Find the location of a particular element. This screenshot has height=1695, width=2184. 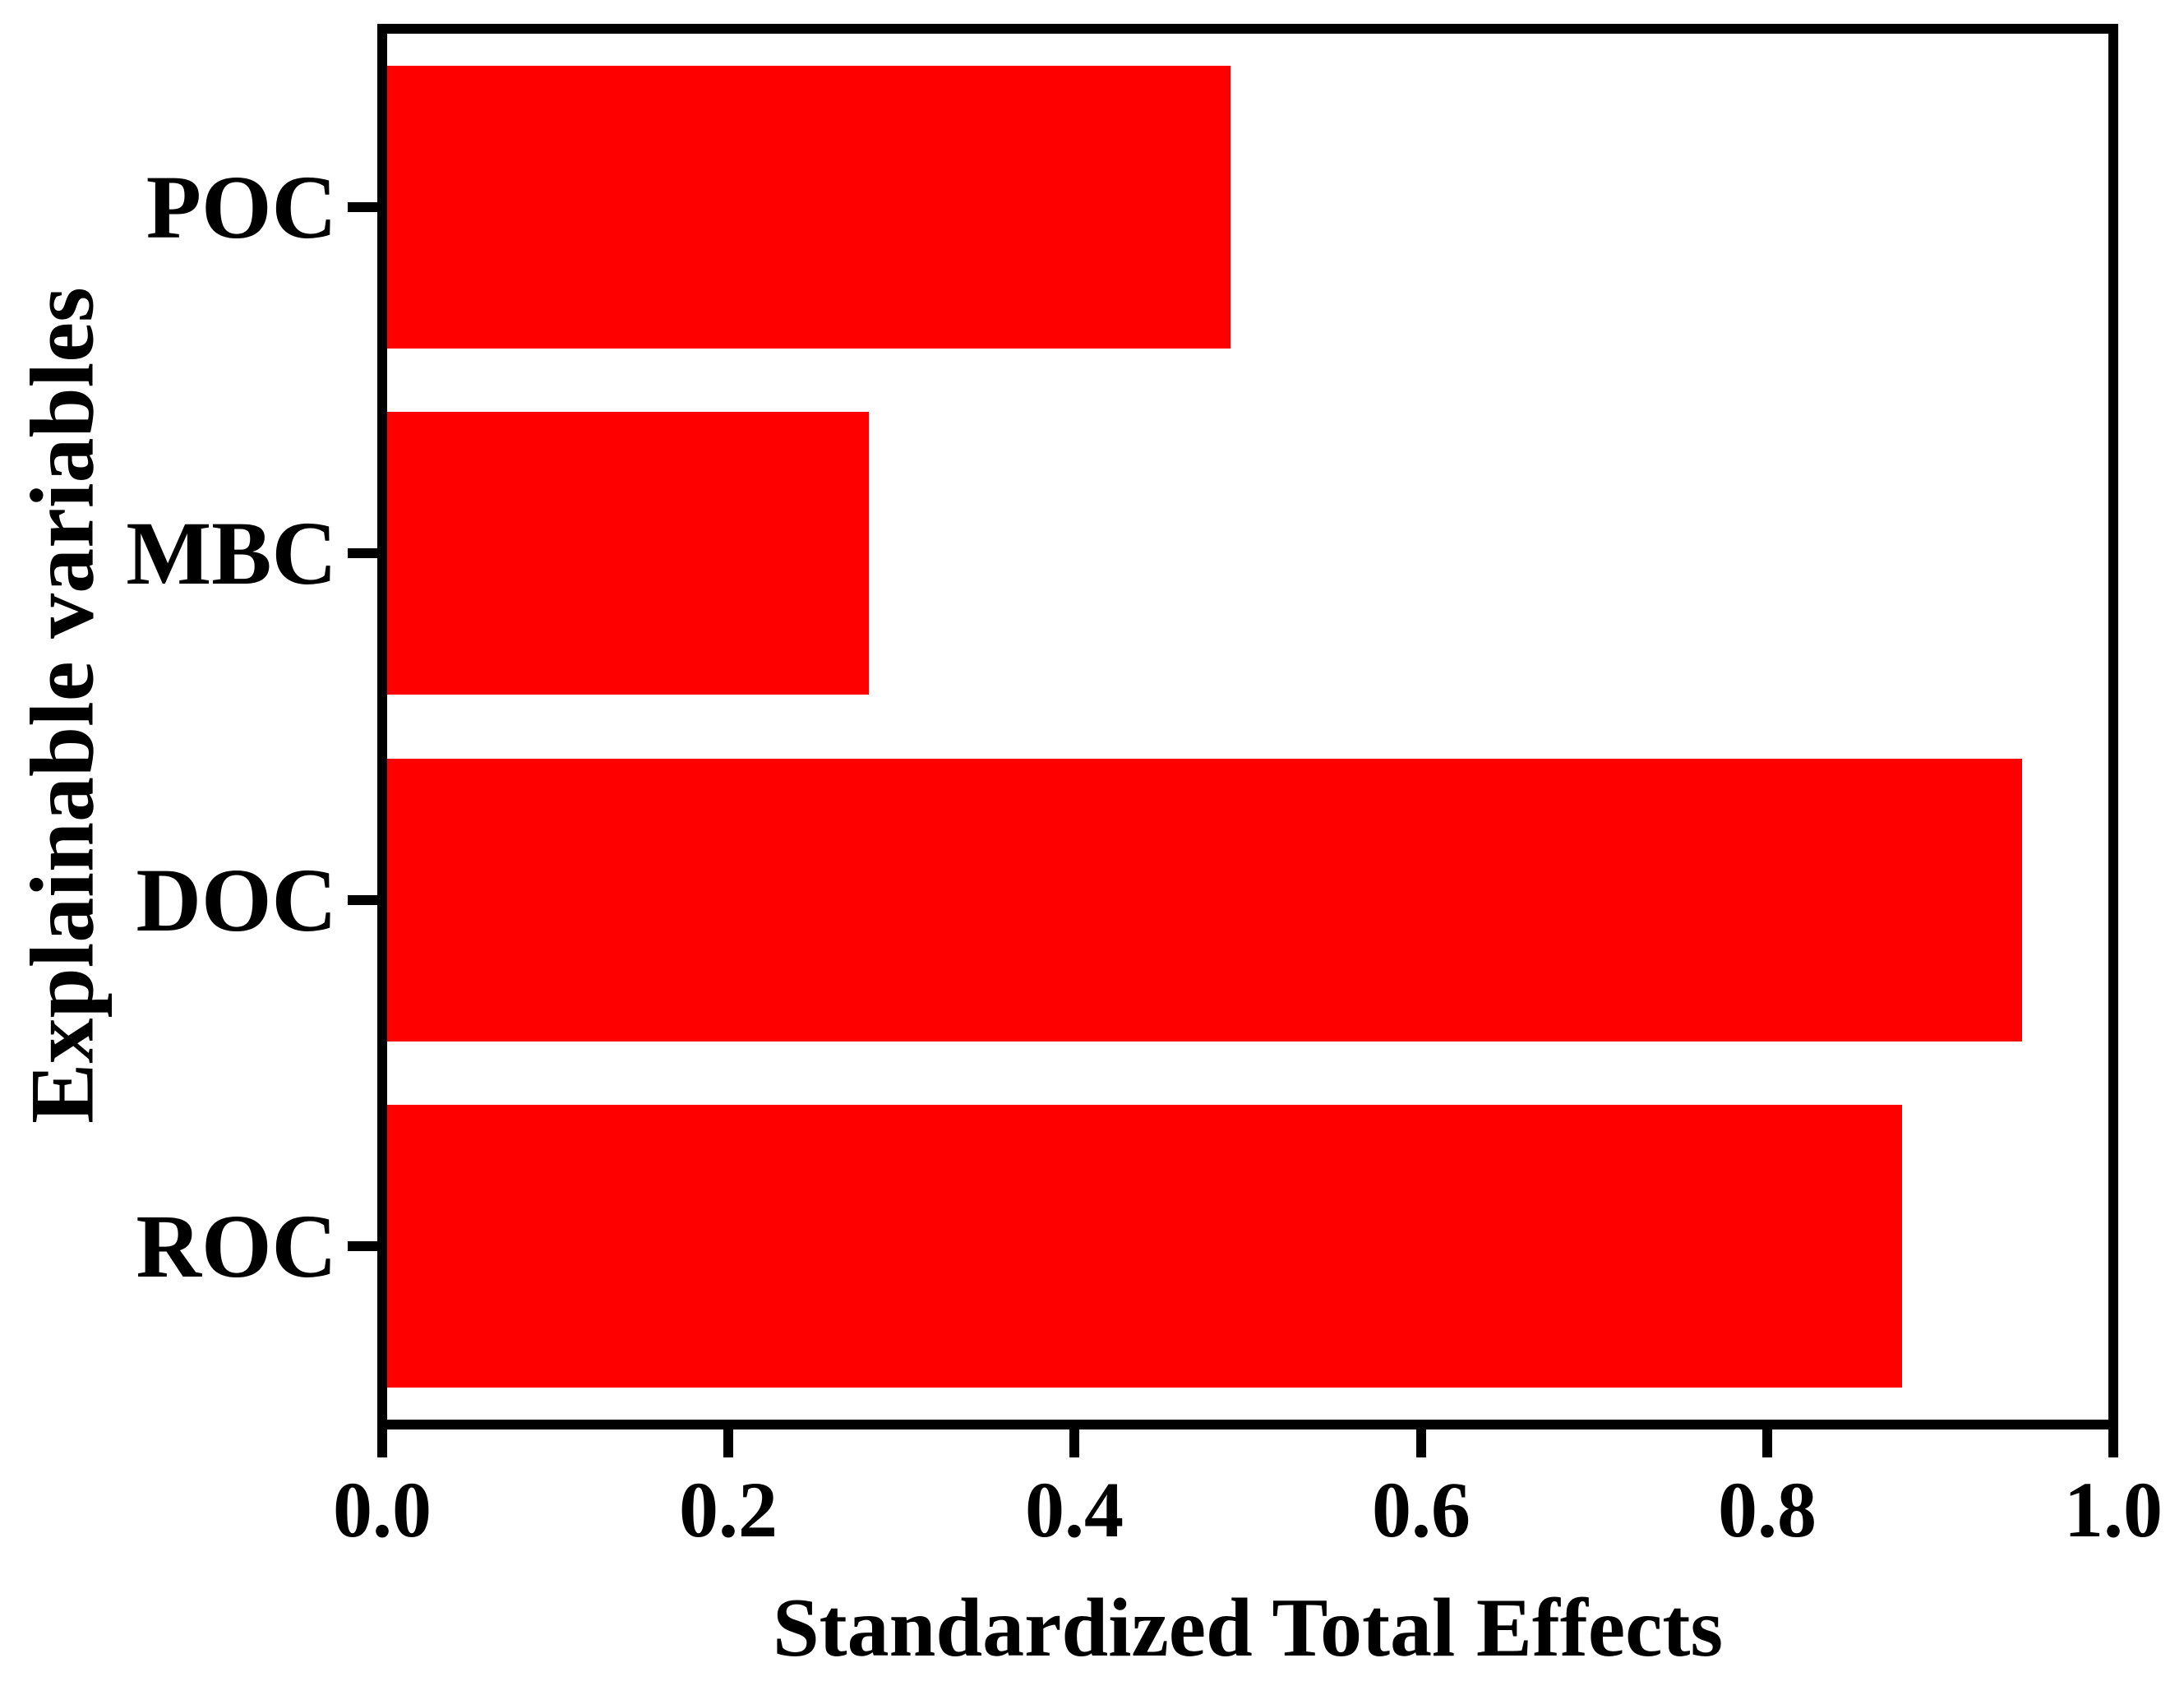

y-category-label-doc: DOC is located at coordinates (236, 900).